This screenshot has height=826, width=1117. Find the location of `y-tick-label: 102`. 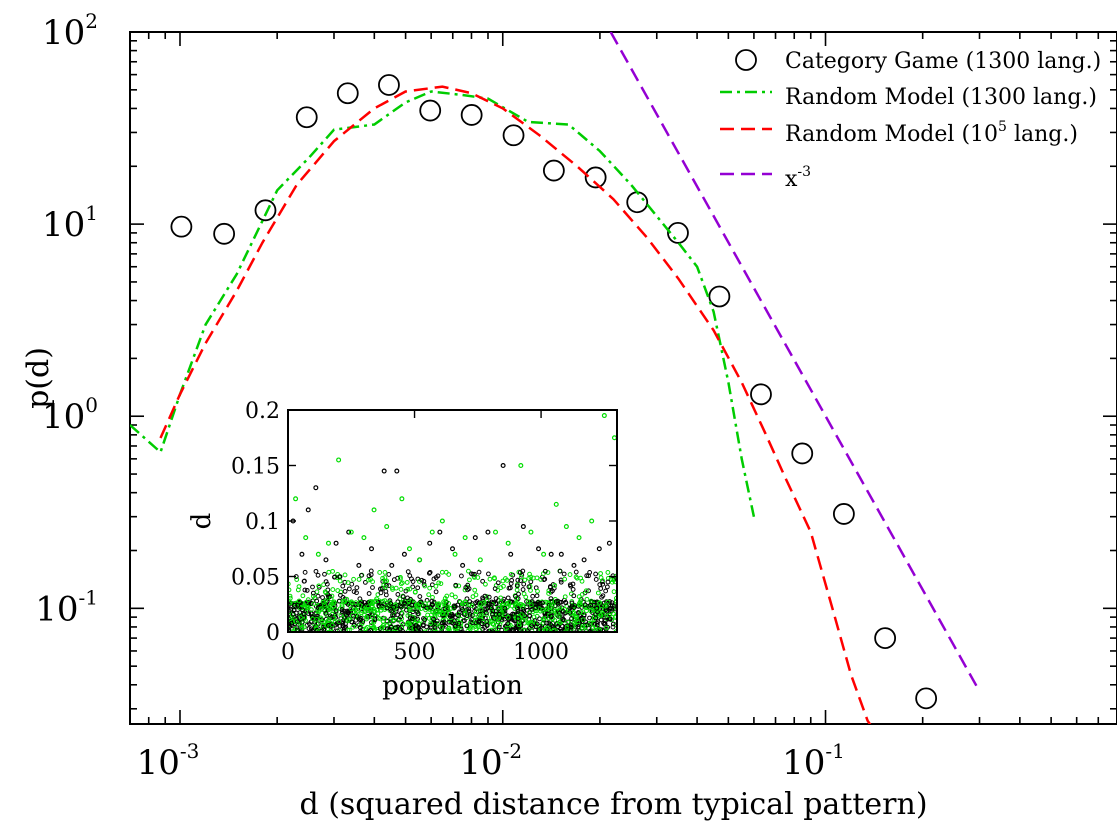

y-tick-label: 102 is located at coordinates (70, 31).